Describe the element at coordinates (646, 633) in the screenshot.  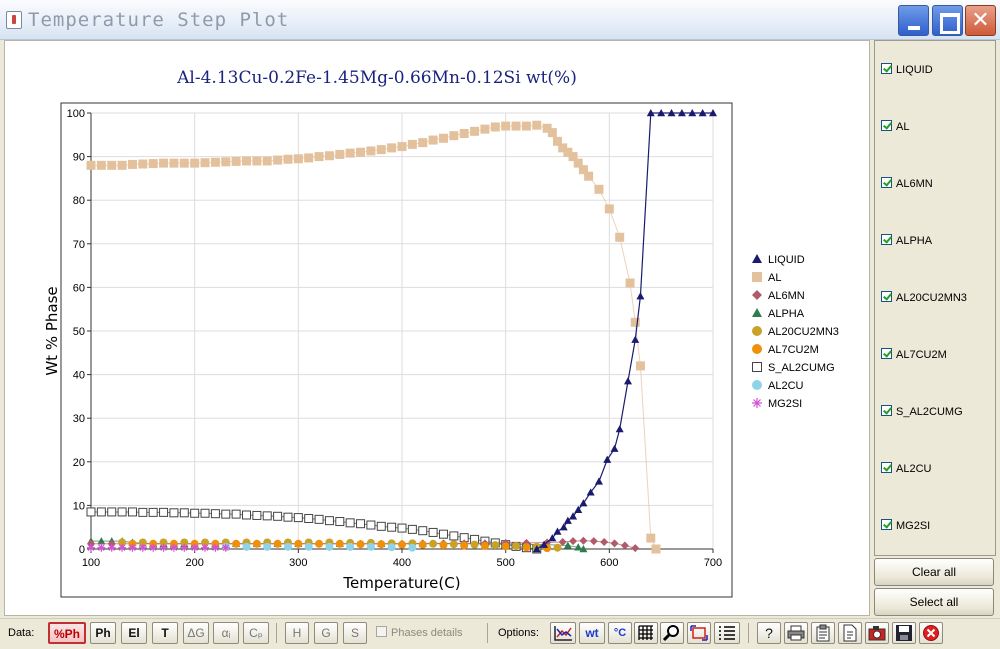
I see `grid-icon` at that location.